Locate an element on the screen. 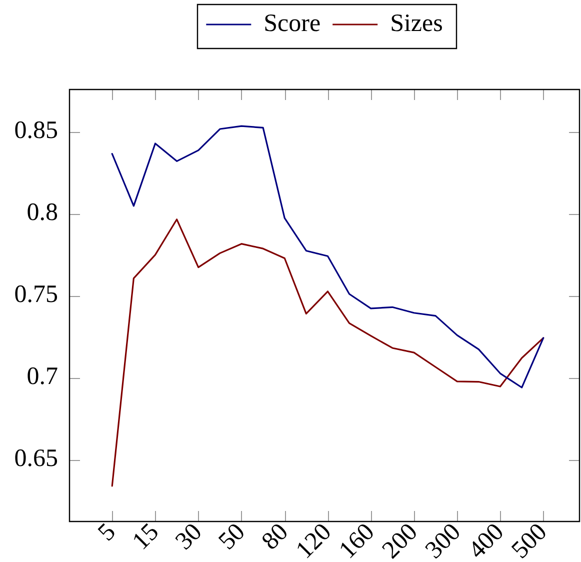 Image resolution: width=581 pixels, height=562 pixels. x-tick-label: 120 is located at coordinates (314, 540).